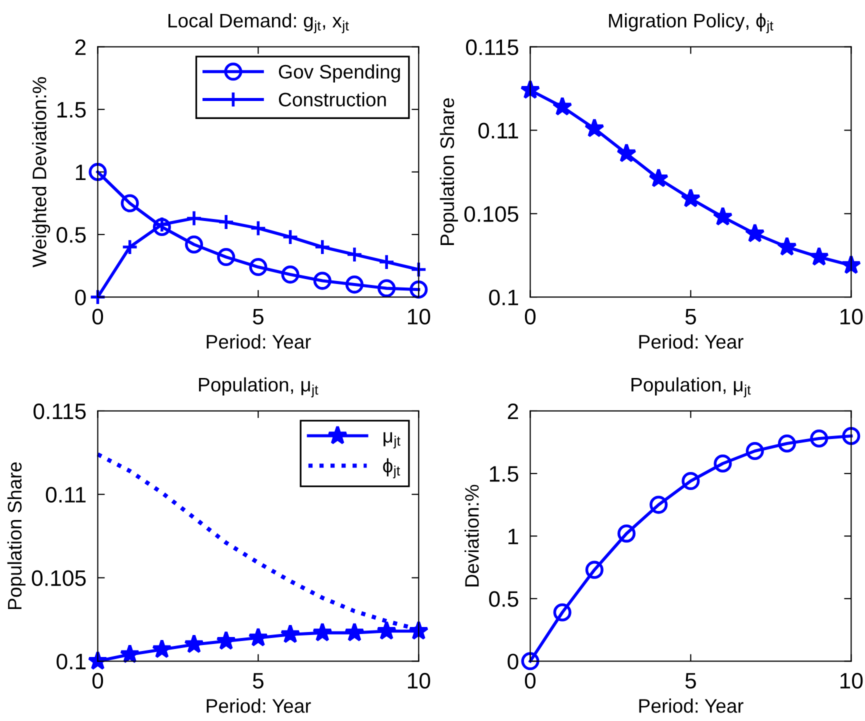  I want to click on legend-label: μ$_{jt}$, so click(392, 440).